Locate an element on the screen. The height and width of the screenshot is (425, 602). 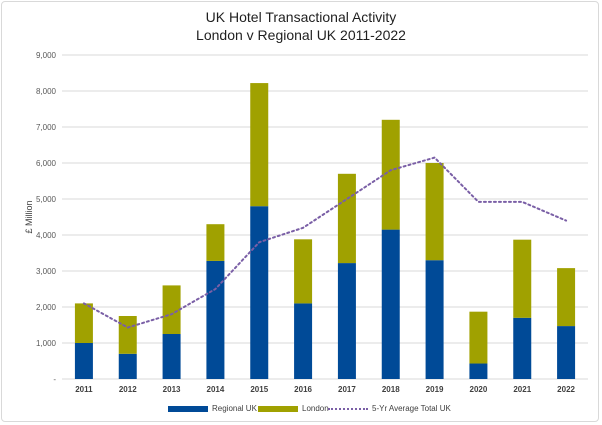
x-tick-label: 2017 is located at coordinates (347, 389).